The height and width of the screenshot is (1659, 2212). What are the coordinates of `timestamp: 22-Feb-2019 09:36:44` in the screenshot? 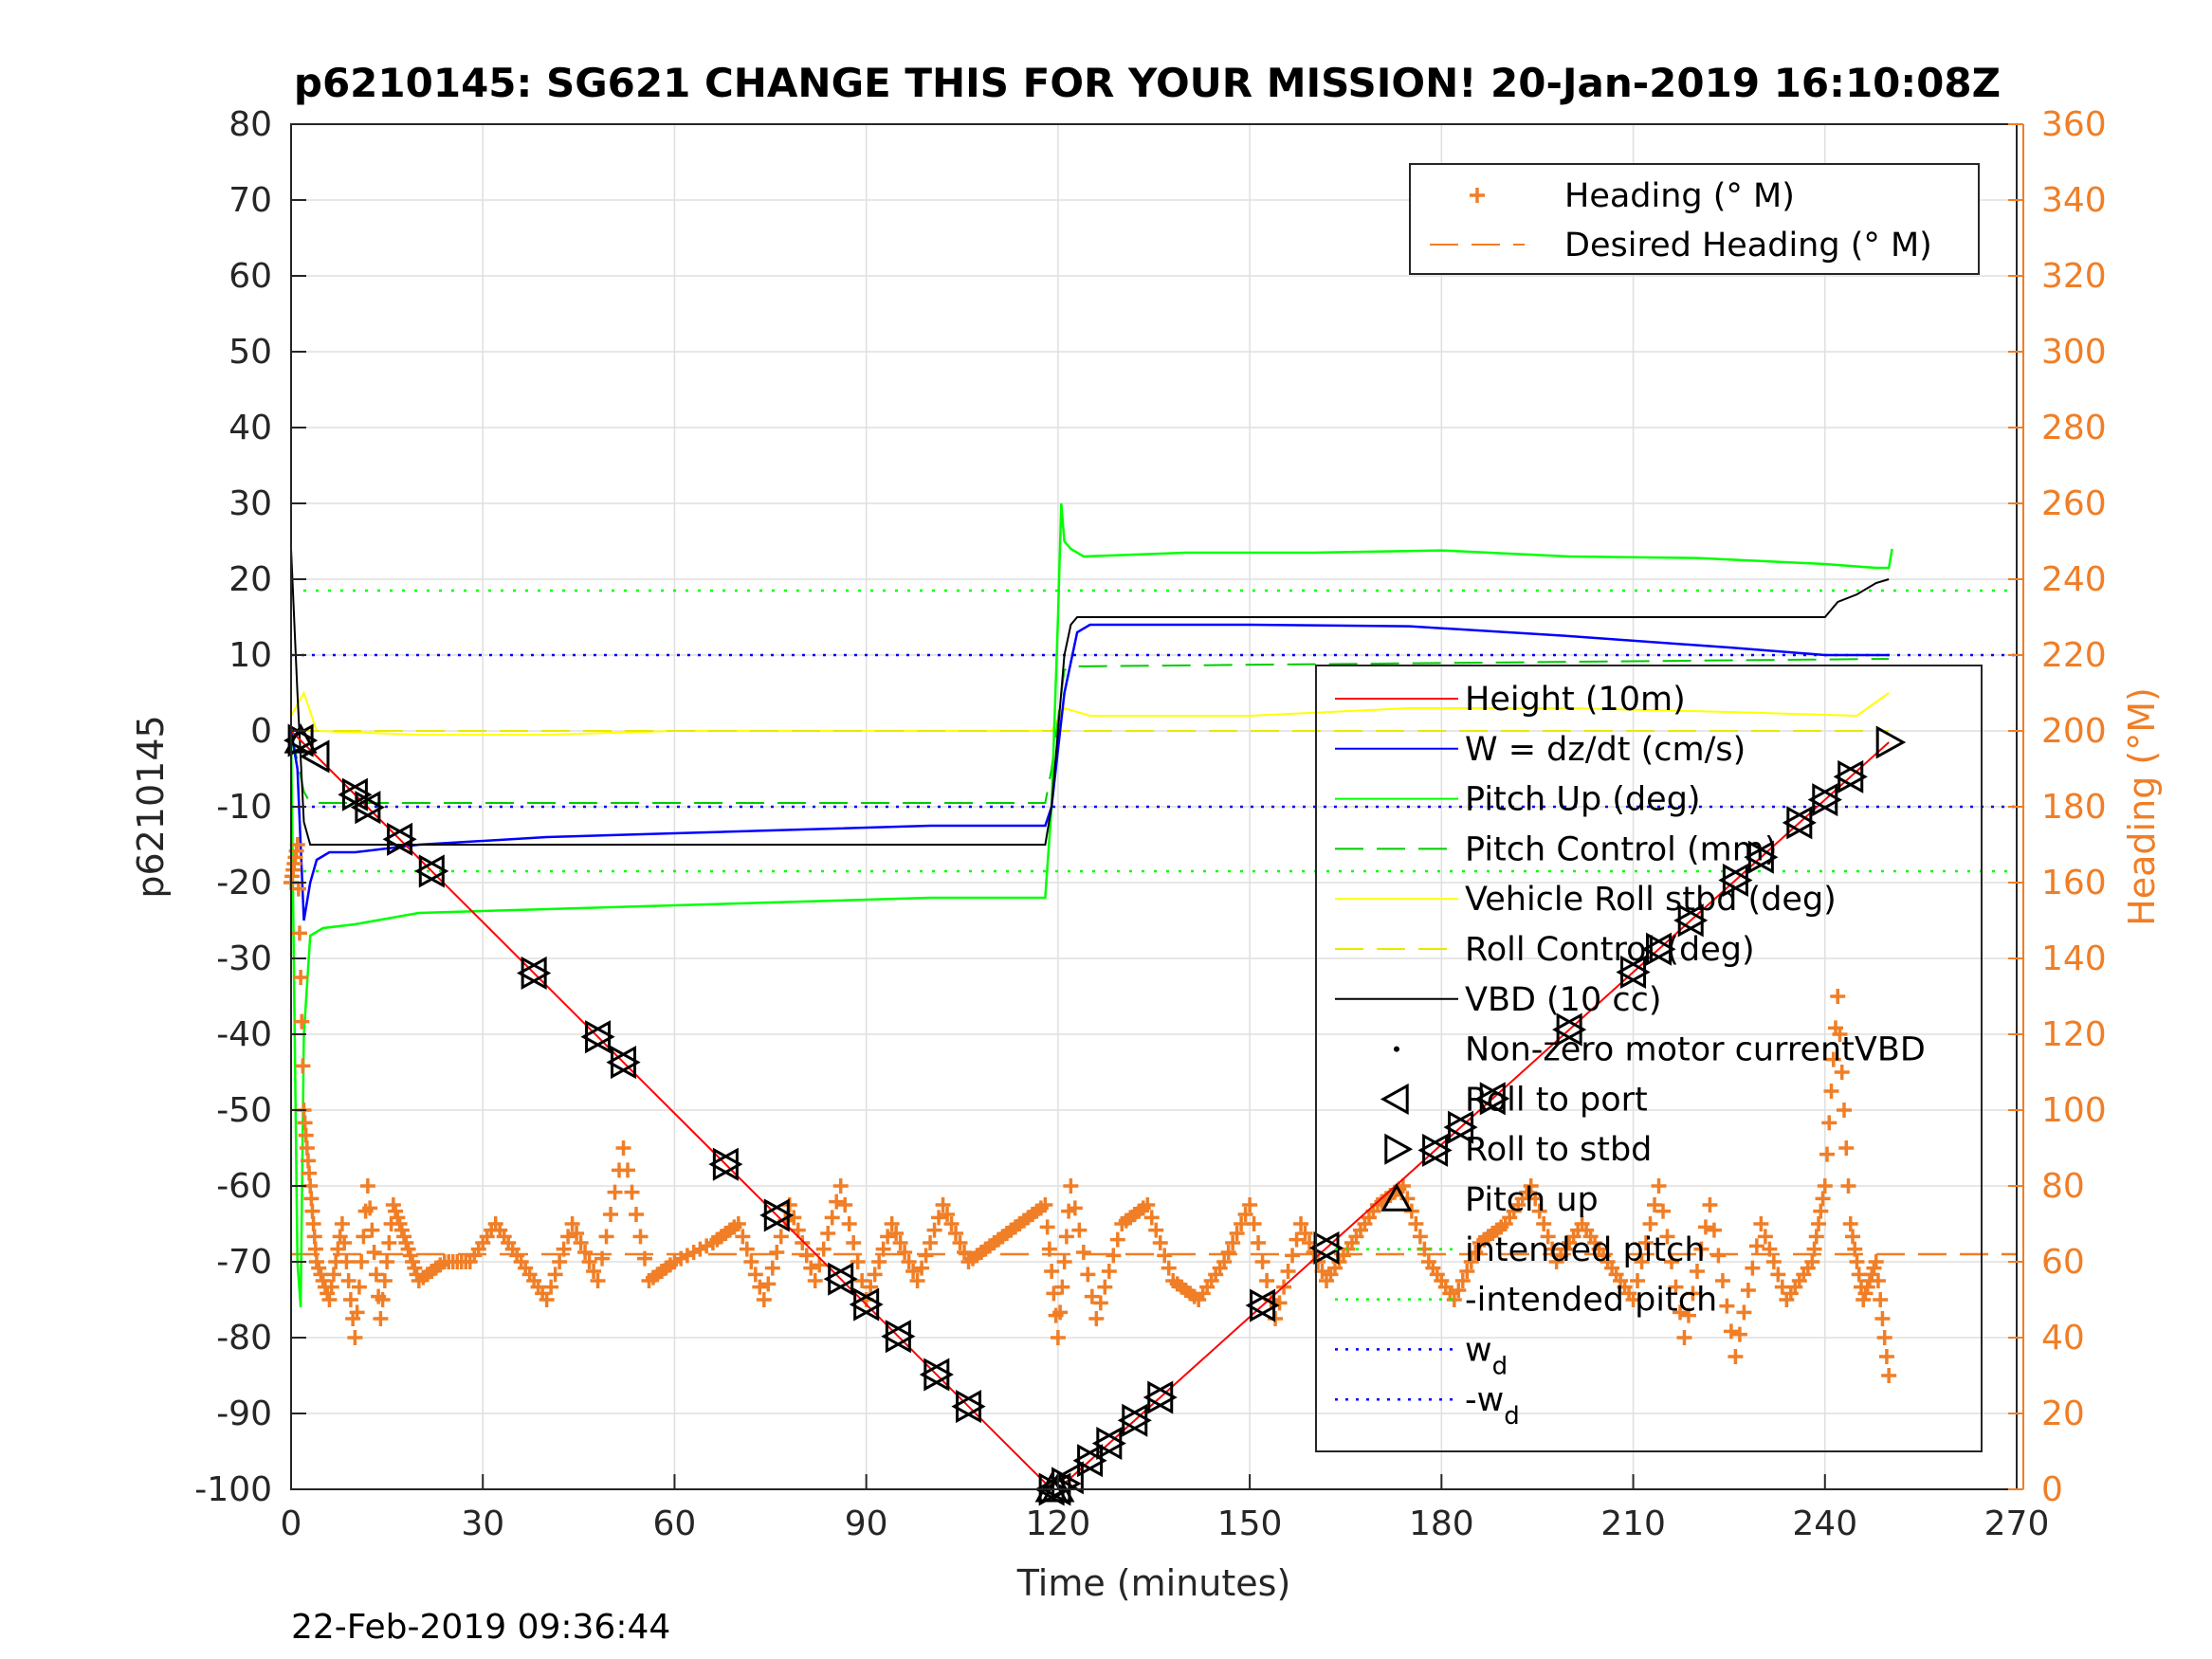 It's located at (480, 1627).